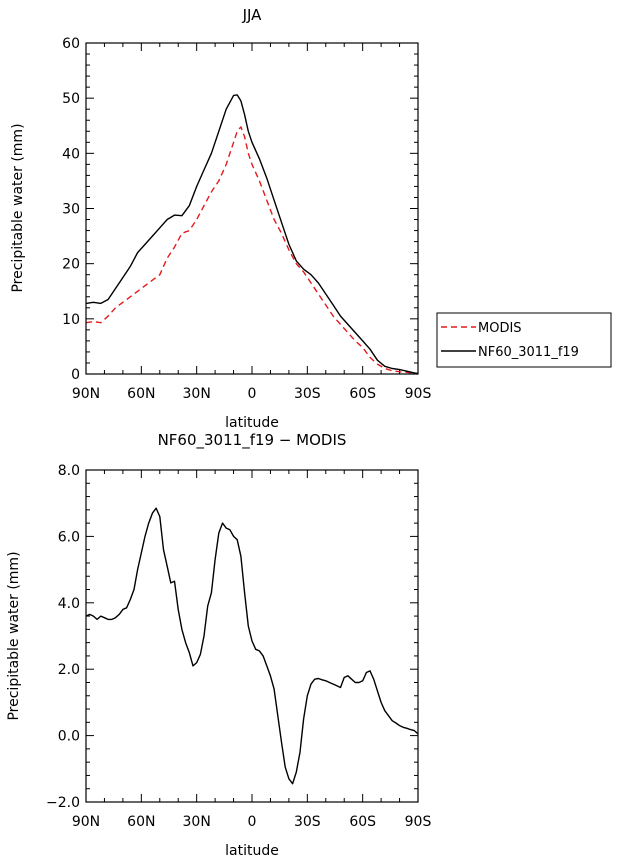 The image size is (617, 862). What do you see at coordinates (69, 670) in the screenshot?
I see `y-tick-label: 2.0` at bounding box center [69, 670].